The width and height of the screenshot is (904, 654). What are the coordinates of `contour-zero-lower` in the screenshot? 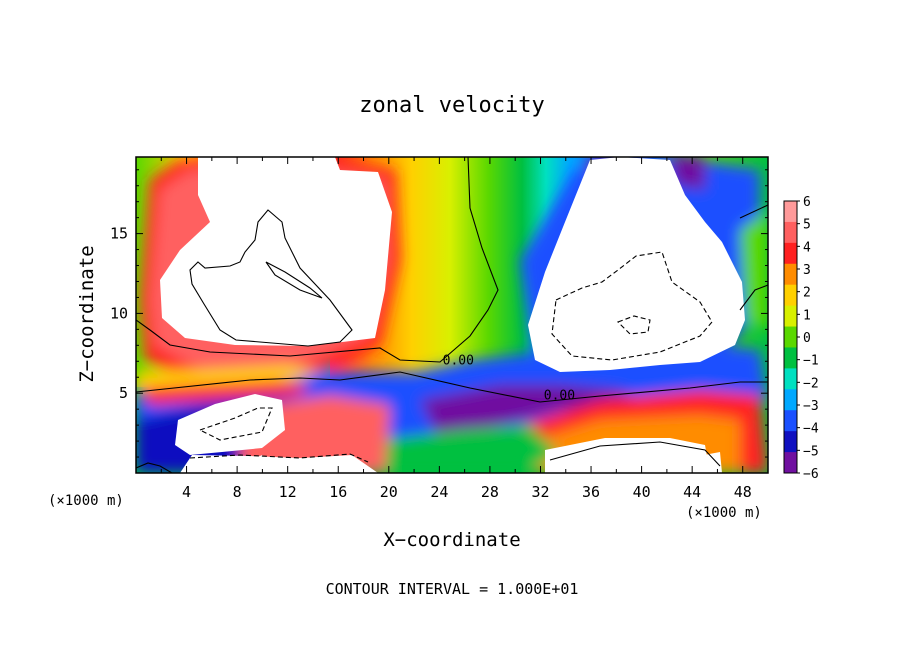 It's located at (452, 387).